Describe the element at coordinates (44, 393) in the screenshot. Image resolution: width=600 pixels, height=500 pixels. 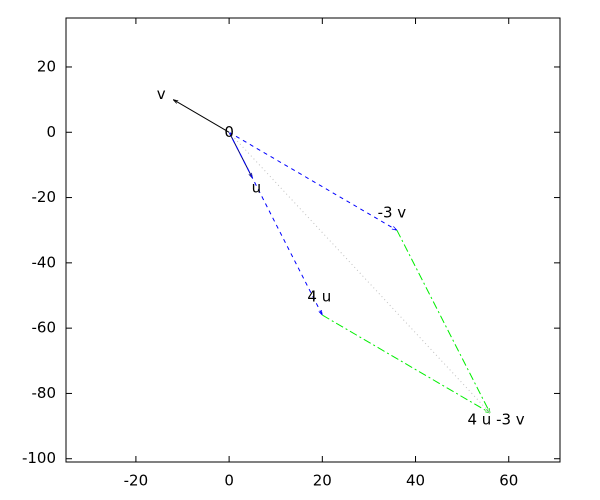
I see `y-tick-label: -80` at that location.